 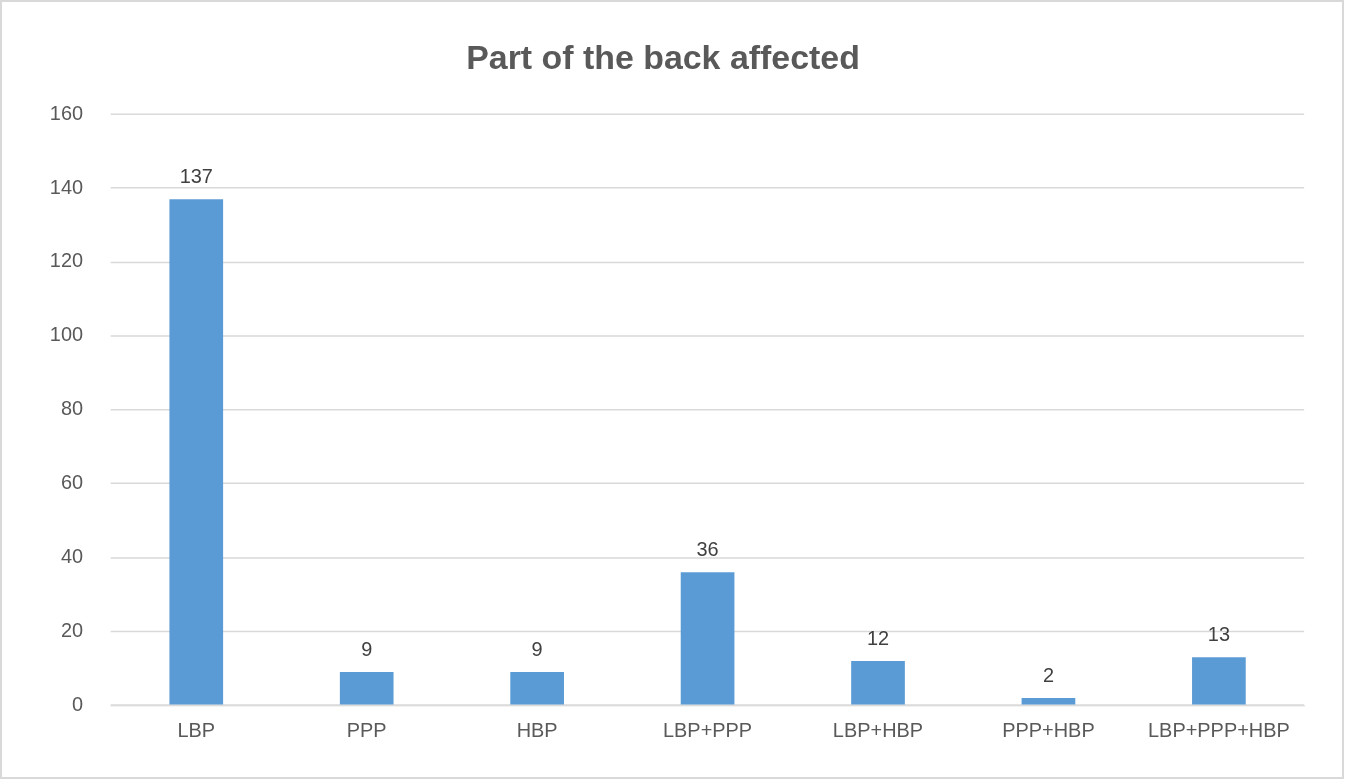 What do you see at coordinates (1218, 633) in the screenshot?
I see `data-label: 13` at bounding box center [1218, 633].